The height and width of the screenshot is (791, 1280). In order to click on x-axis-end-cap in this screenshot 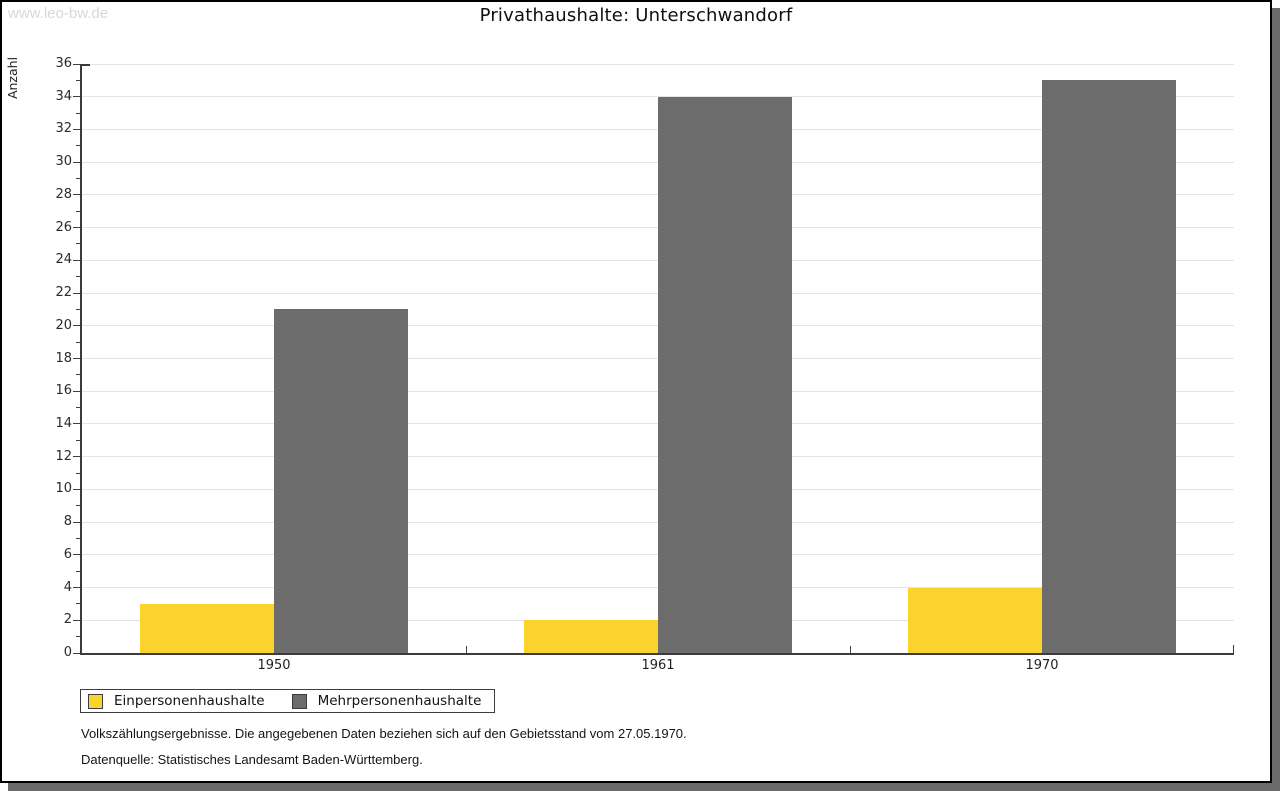, I will do `click(1233, 649)`.